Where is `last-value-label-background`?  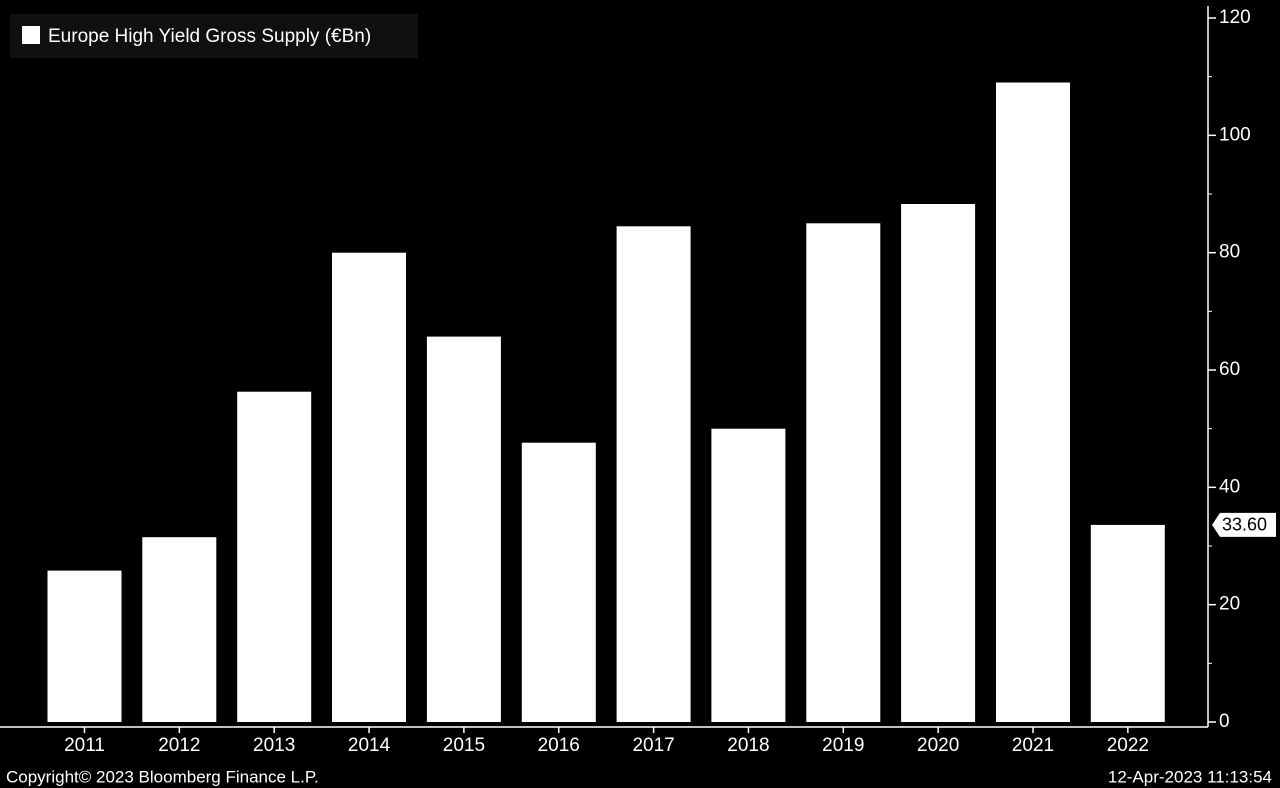 last-value-label-background is located at coordinates (1244, 524).